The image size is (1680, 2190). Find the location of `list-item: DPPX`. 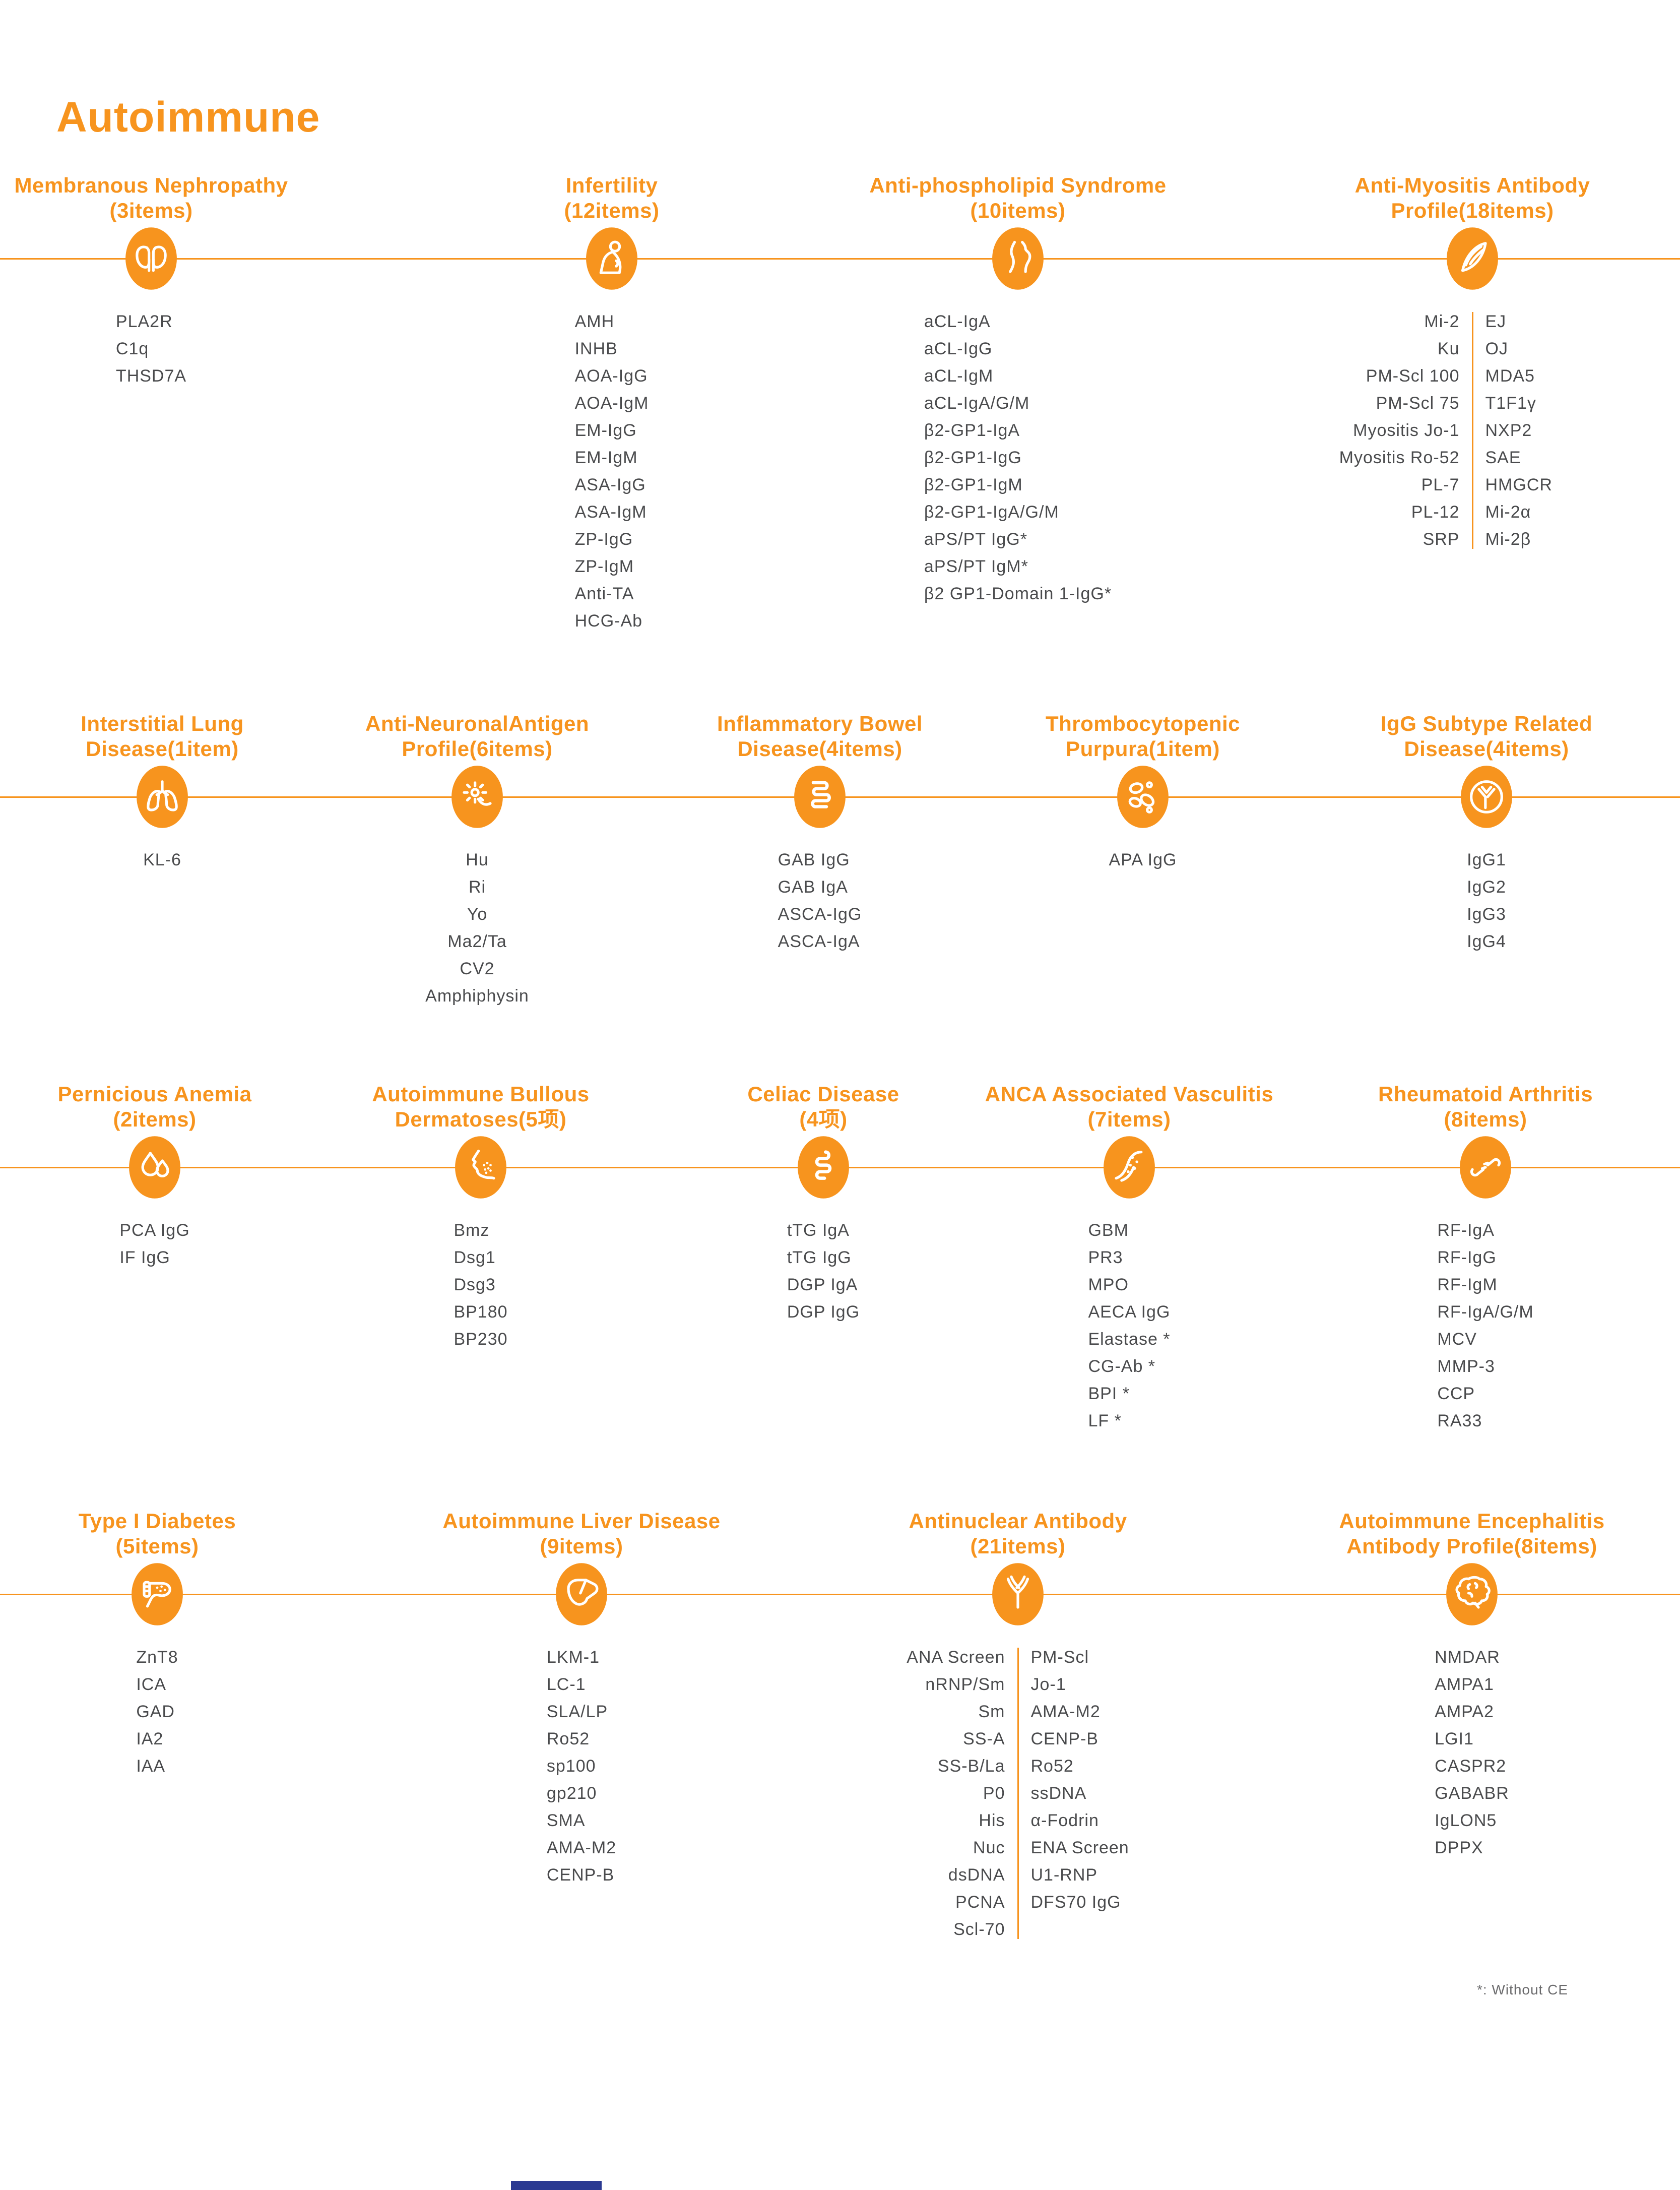

list-item: DPPX is located at coordinates (1459, 1848).